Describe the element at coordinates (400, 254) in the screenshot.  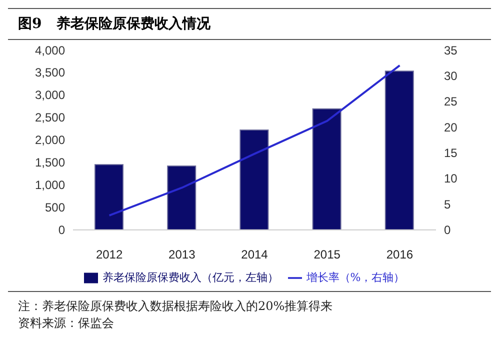
I see `x-tick-label: 2016` at that location.